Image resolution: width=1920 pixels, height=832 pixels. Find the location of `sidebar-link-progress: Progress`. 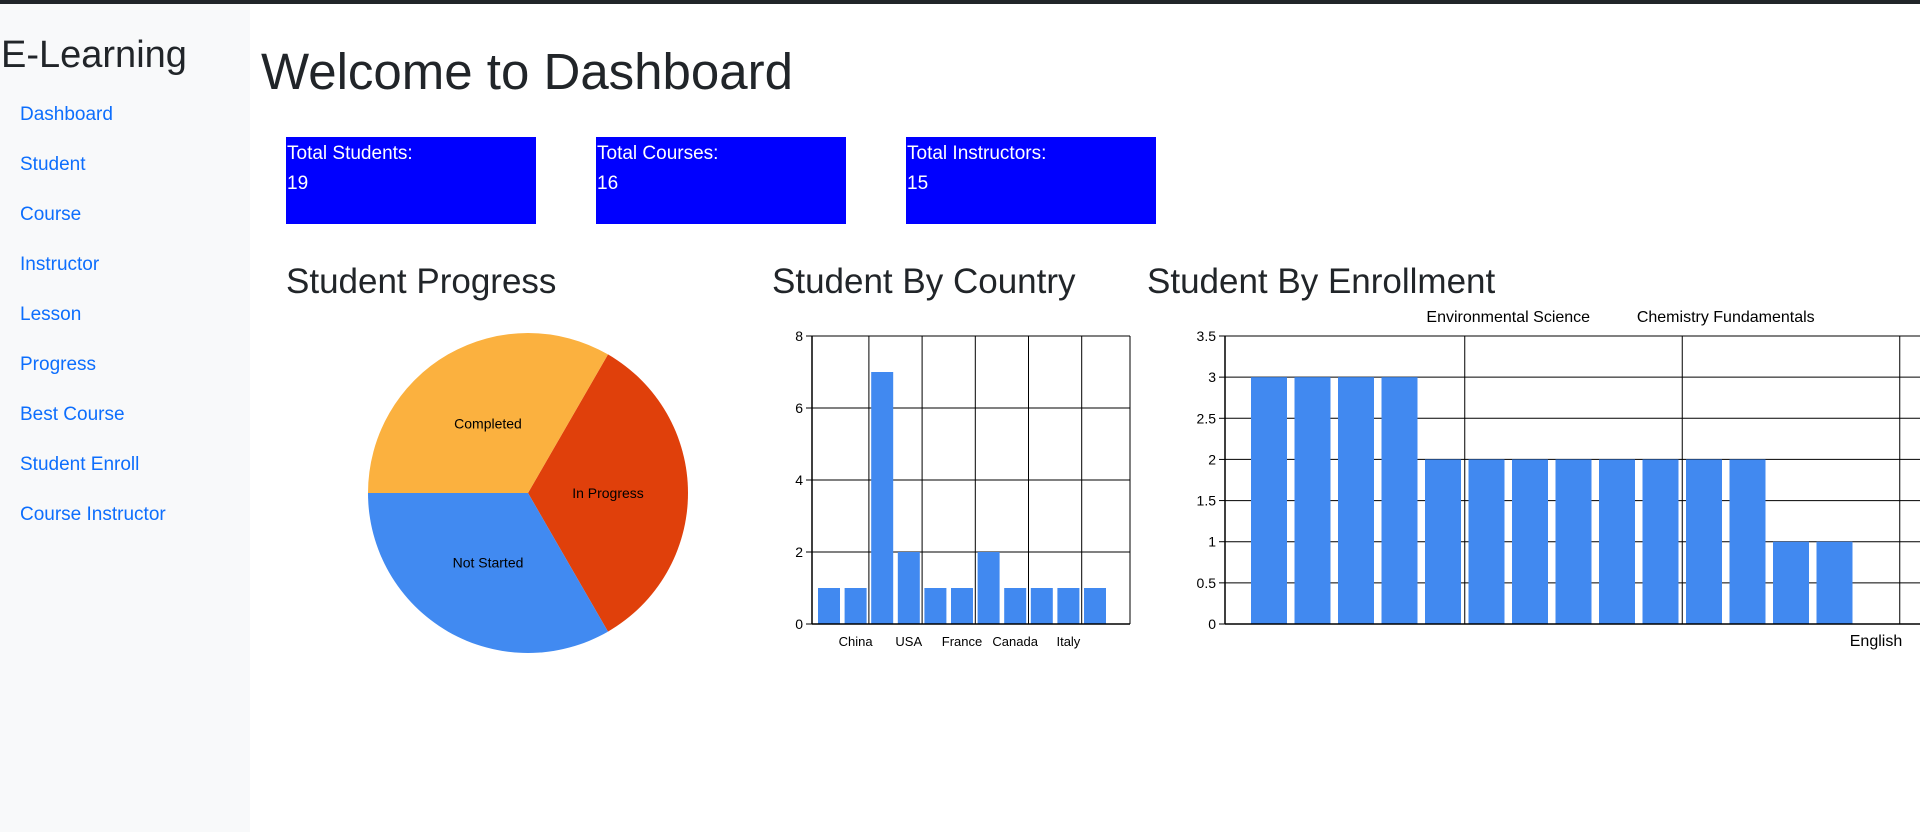

sidebar-link-progress: Progress is located at coordinates (58, 364).